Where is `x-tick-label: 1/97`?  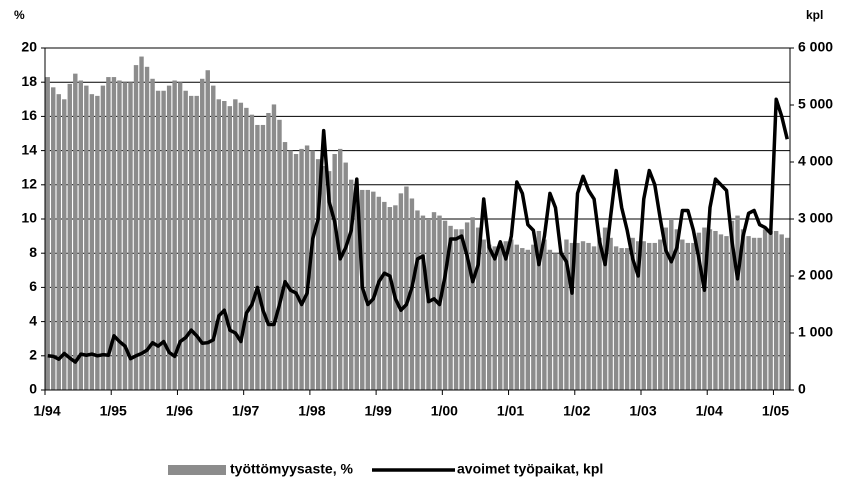
x-tick-label: 1/97 is located at coordinates (245, 411).